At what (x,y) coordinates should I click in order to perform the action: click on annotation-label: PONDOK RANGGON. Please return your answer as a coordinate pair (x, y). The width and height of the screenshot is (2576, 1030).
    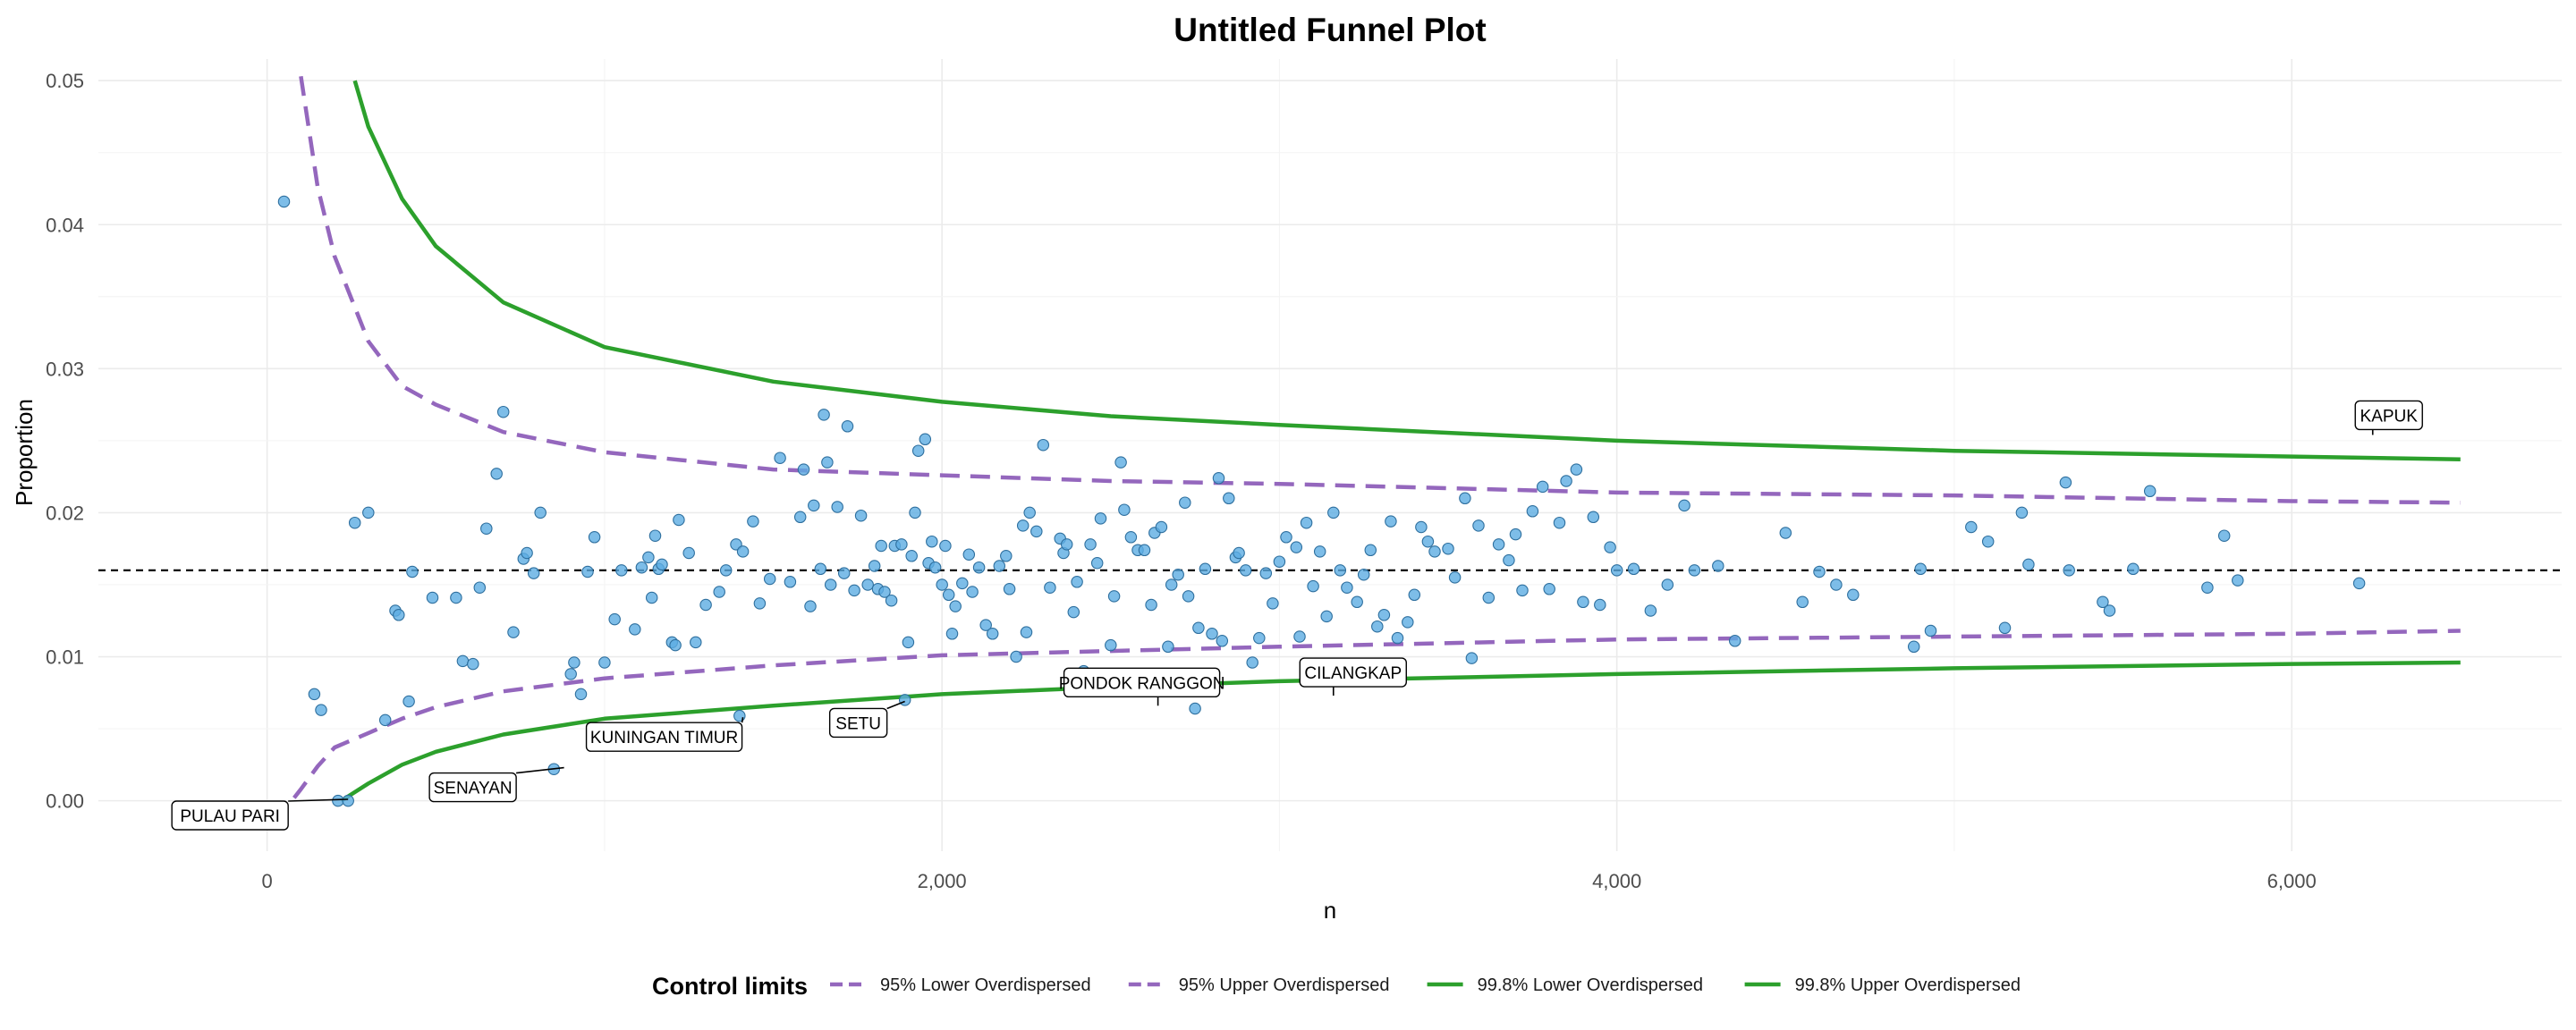
    Looking at the image, I should click on (1142, 683).